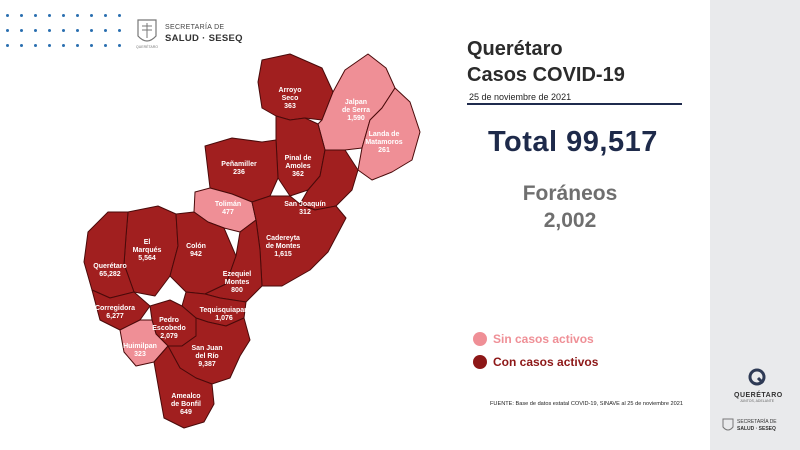 Image resolution: width=800 pixels, height=450 pixels. Describe the element at coordinates (147, 46) in the screenshot. I see `seal-caption: QUERÉTARO` at that location.